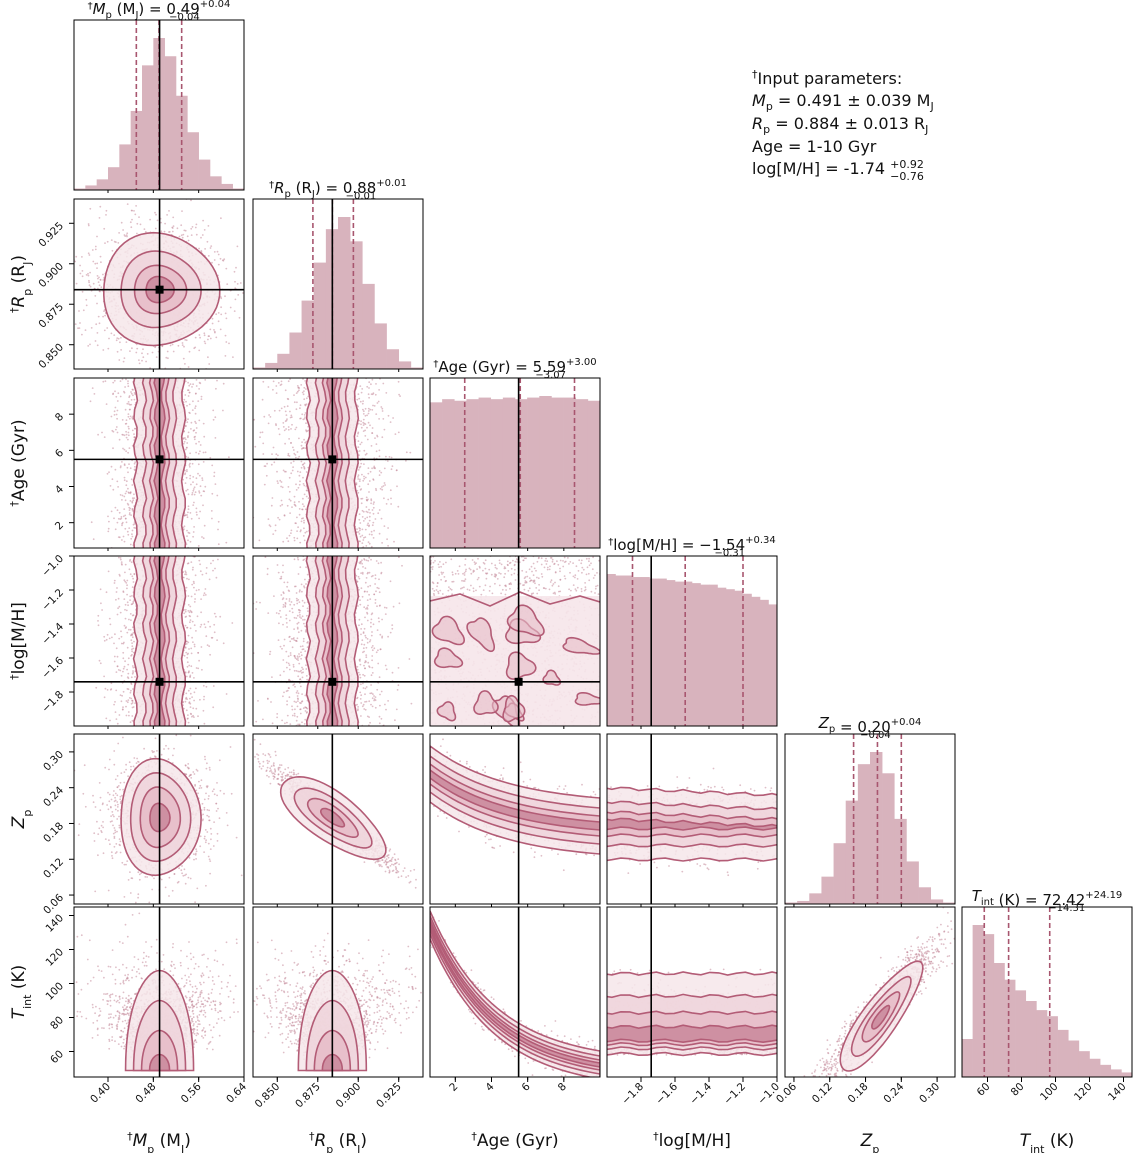  I want to click on panel-rp-age, so click(338, 463).